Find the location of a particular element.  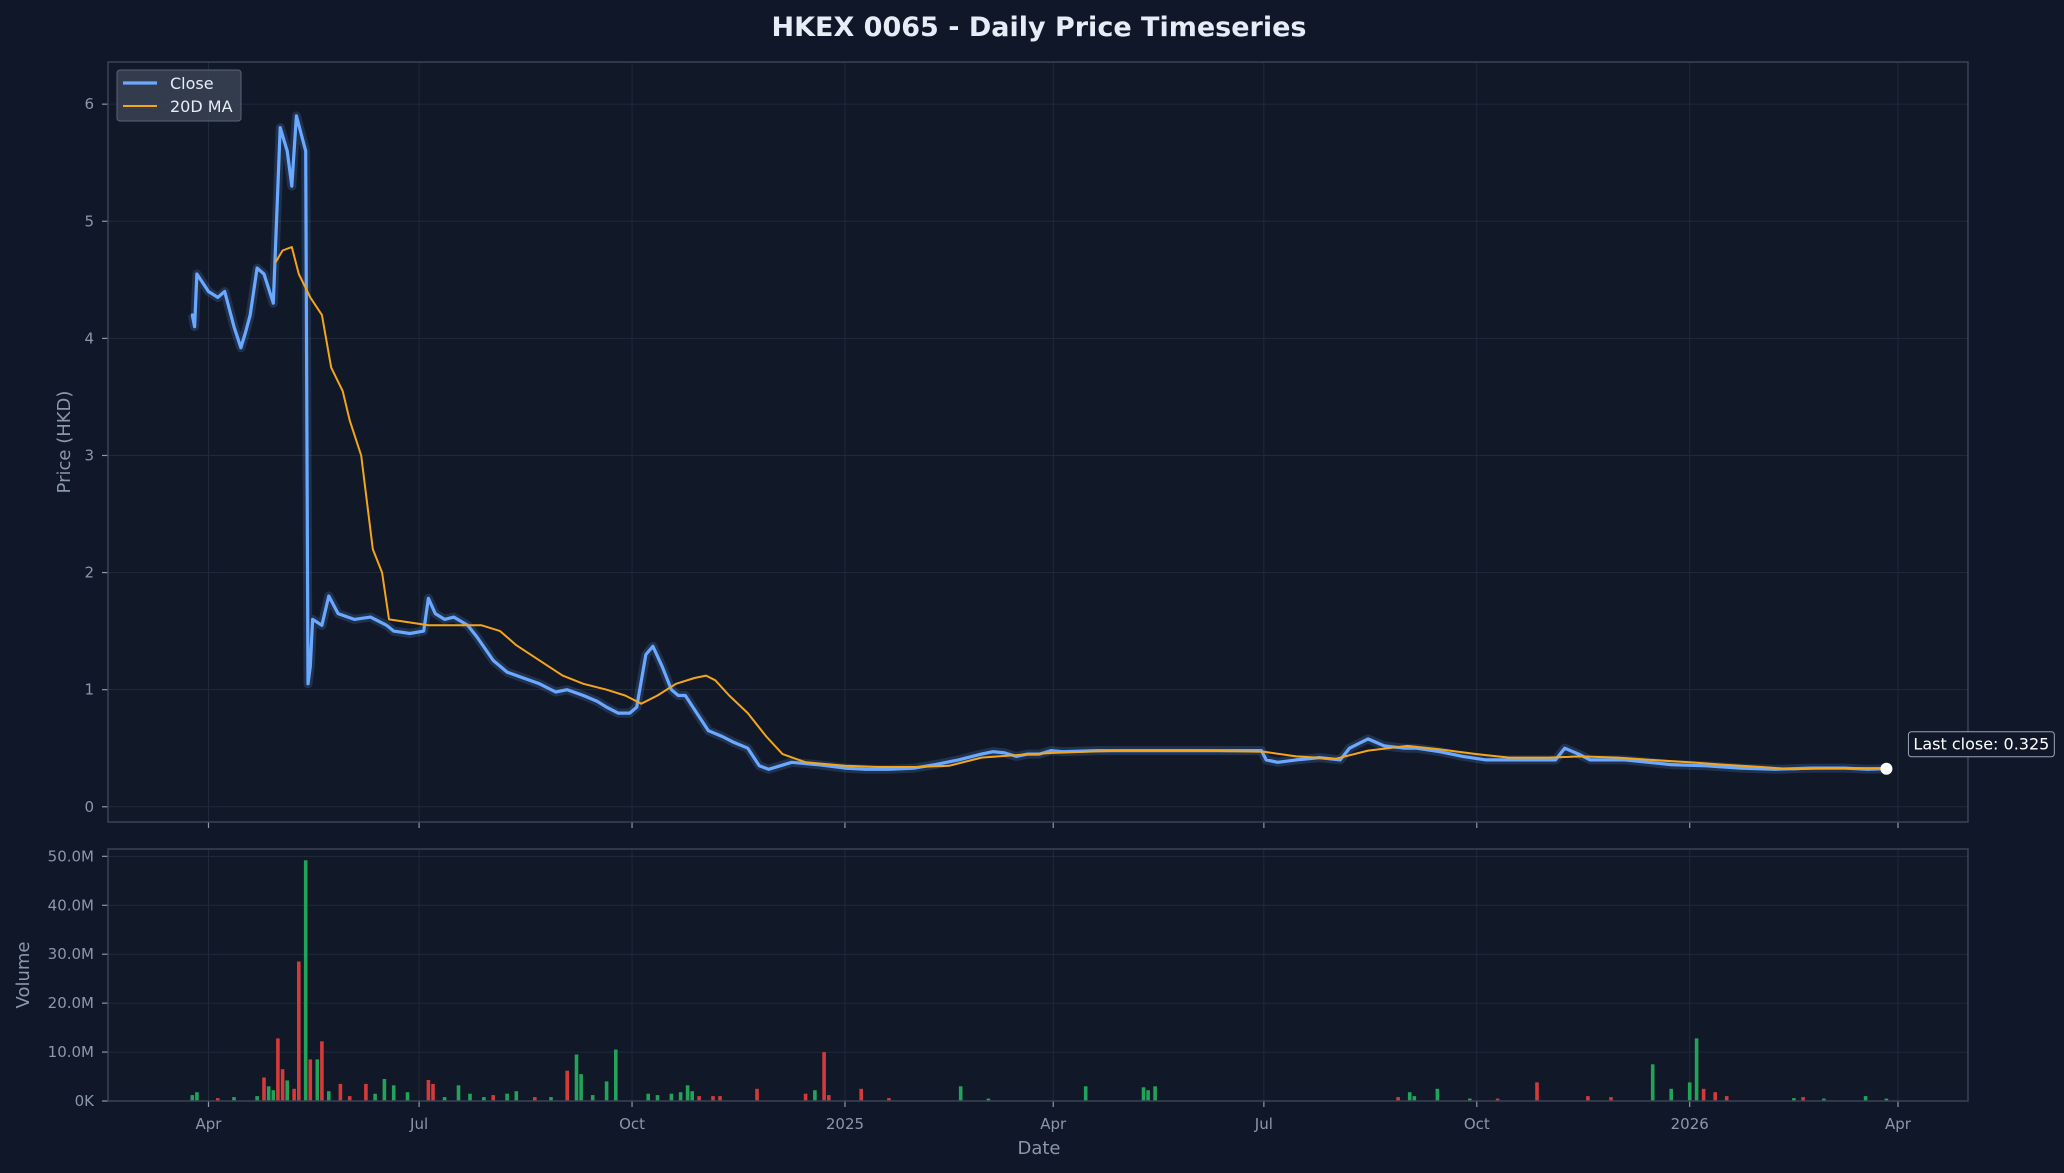

legend-label-ma: 20D MA is located at coordinates (201, 106).